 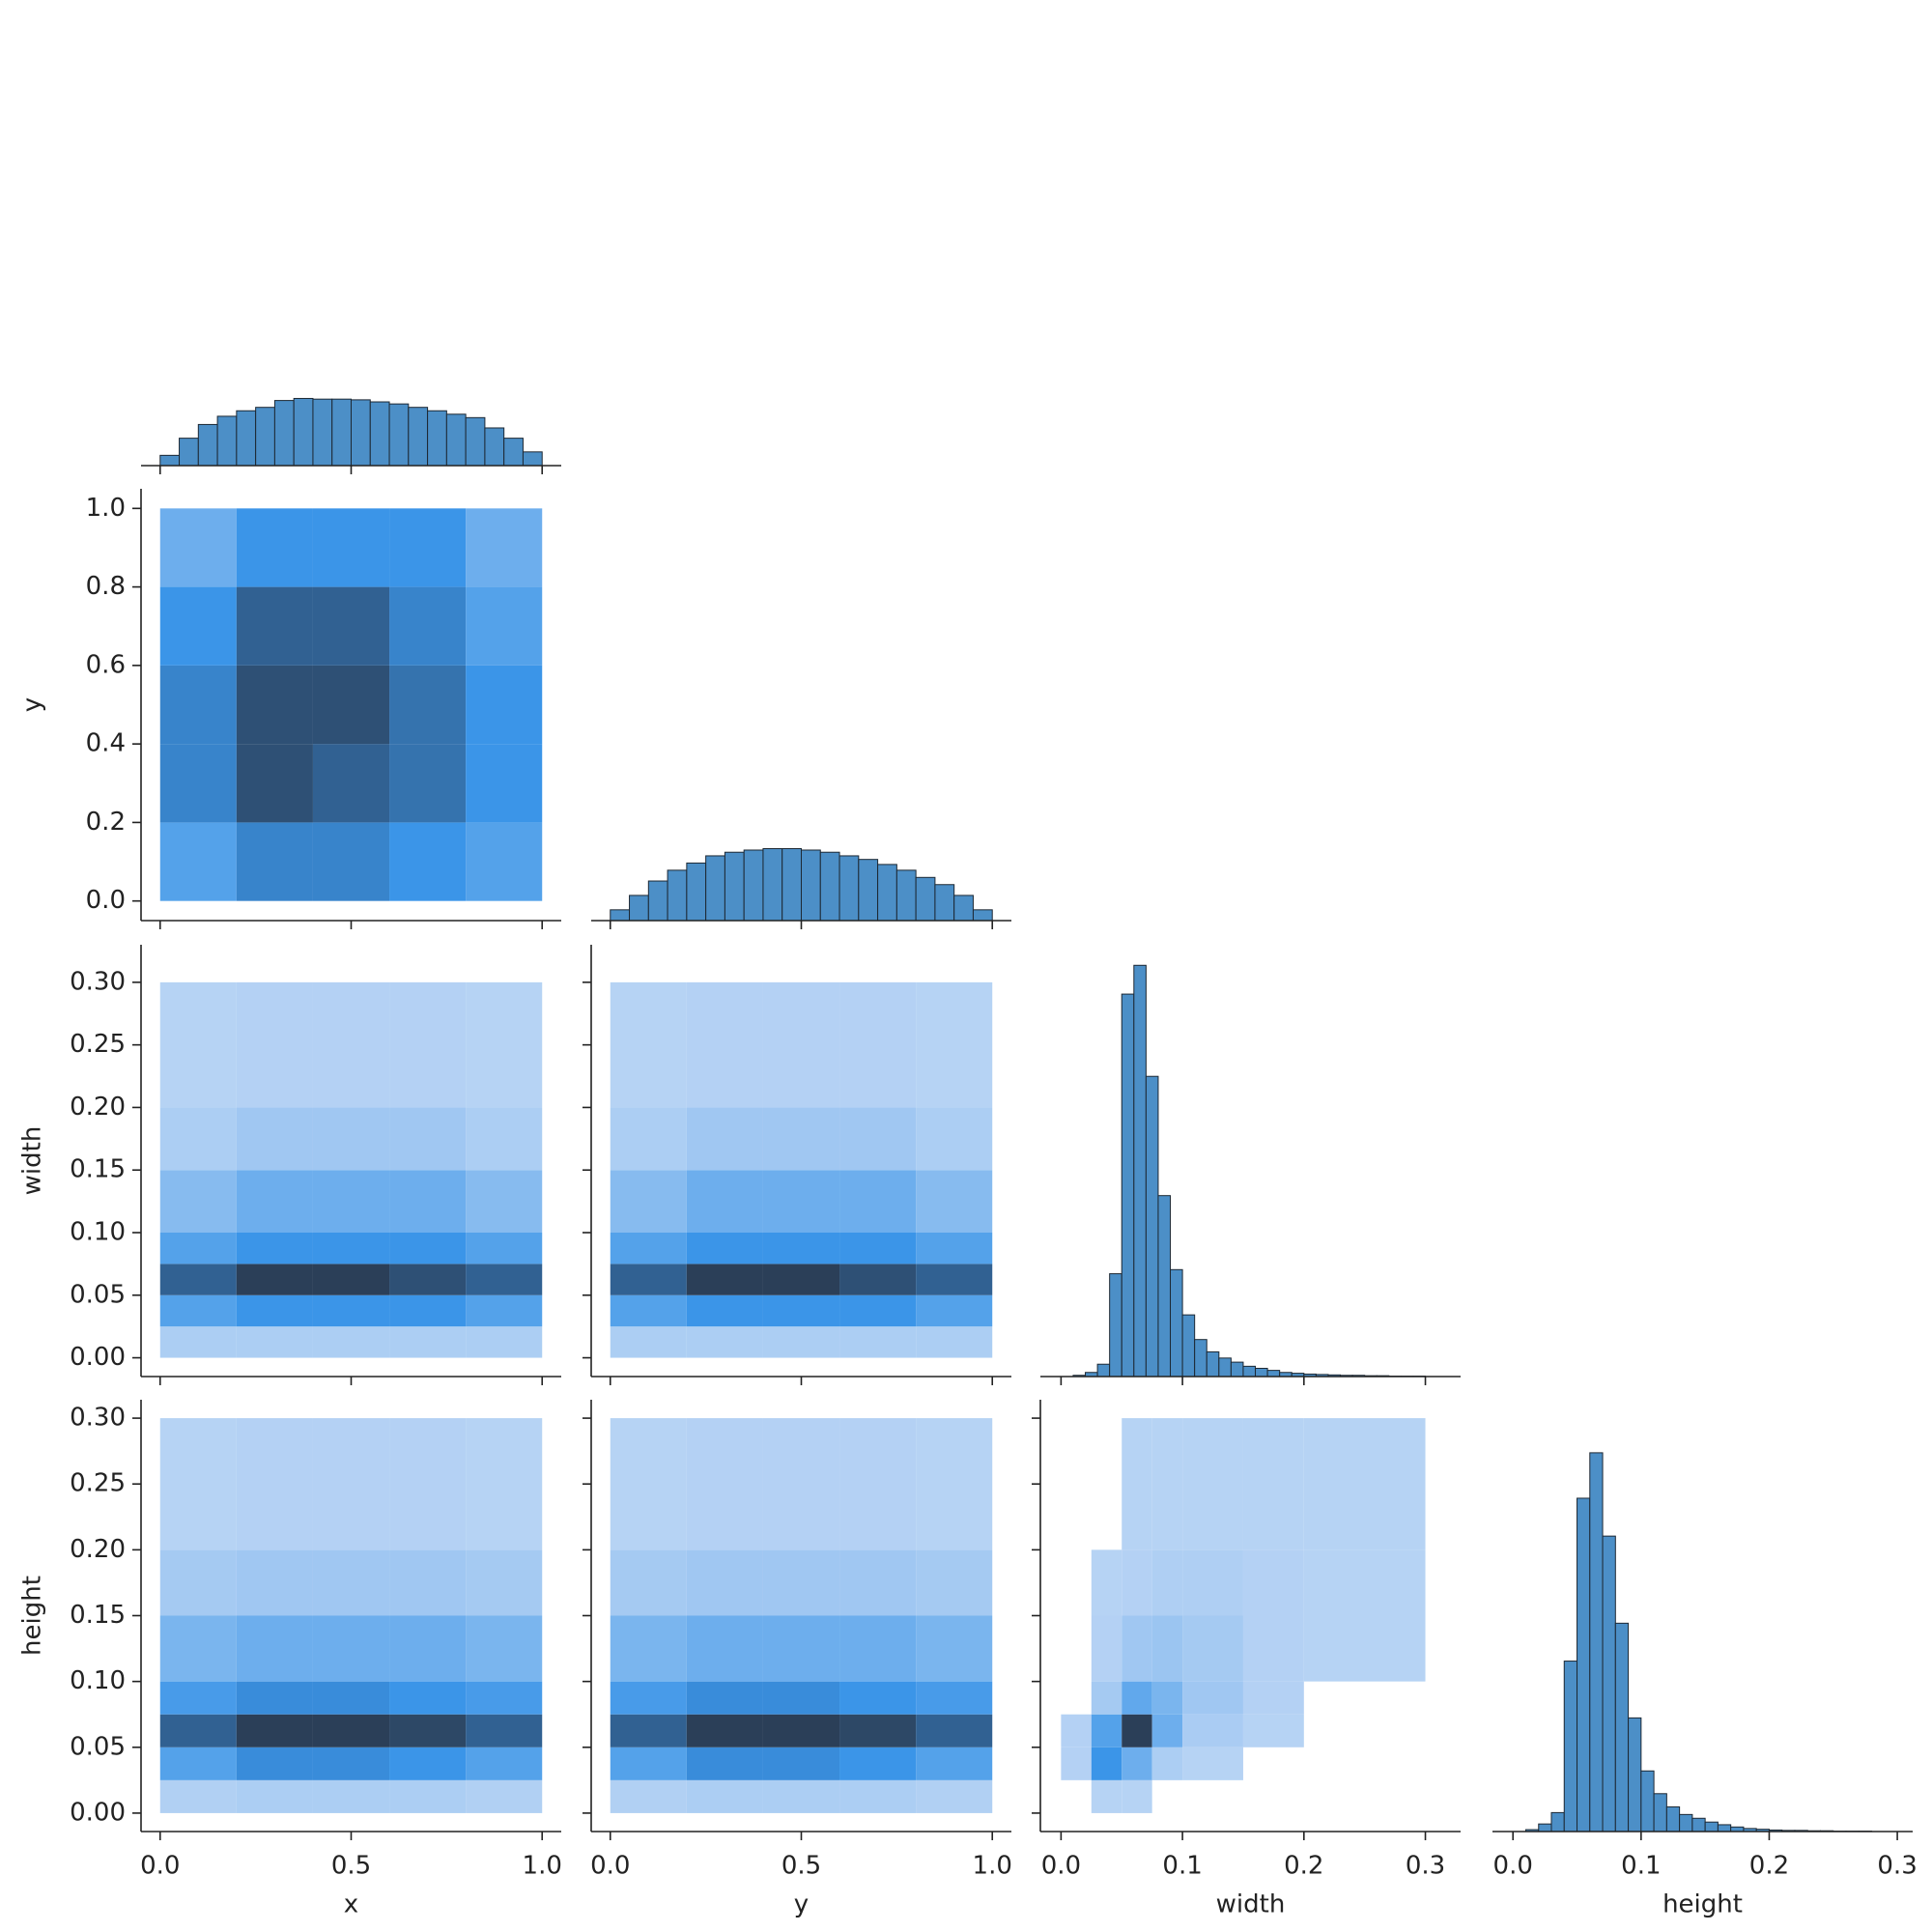 What do you see at coordinates (98, 1680) in the screenshot?
I see `y-tick-label: 0.10` at bounding box center [98, 1680].